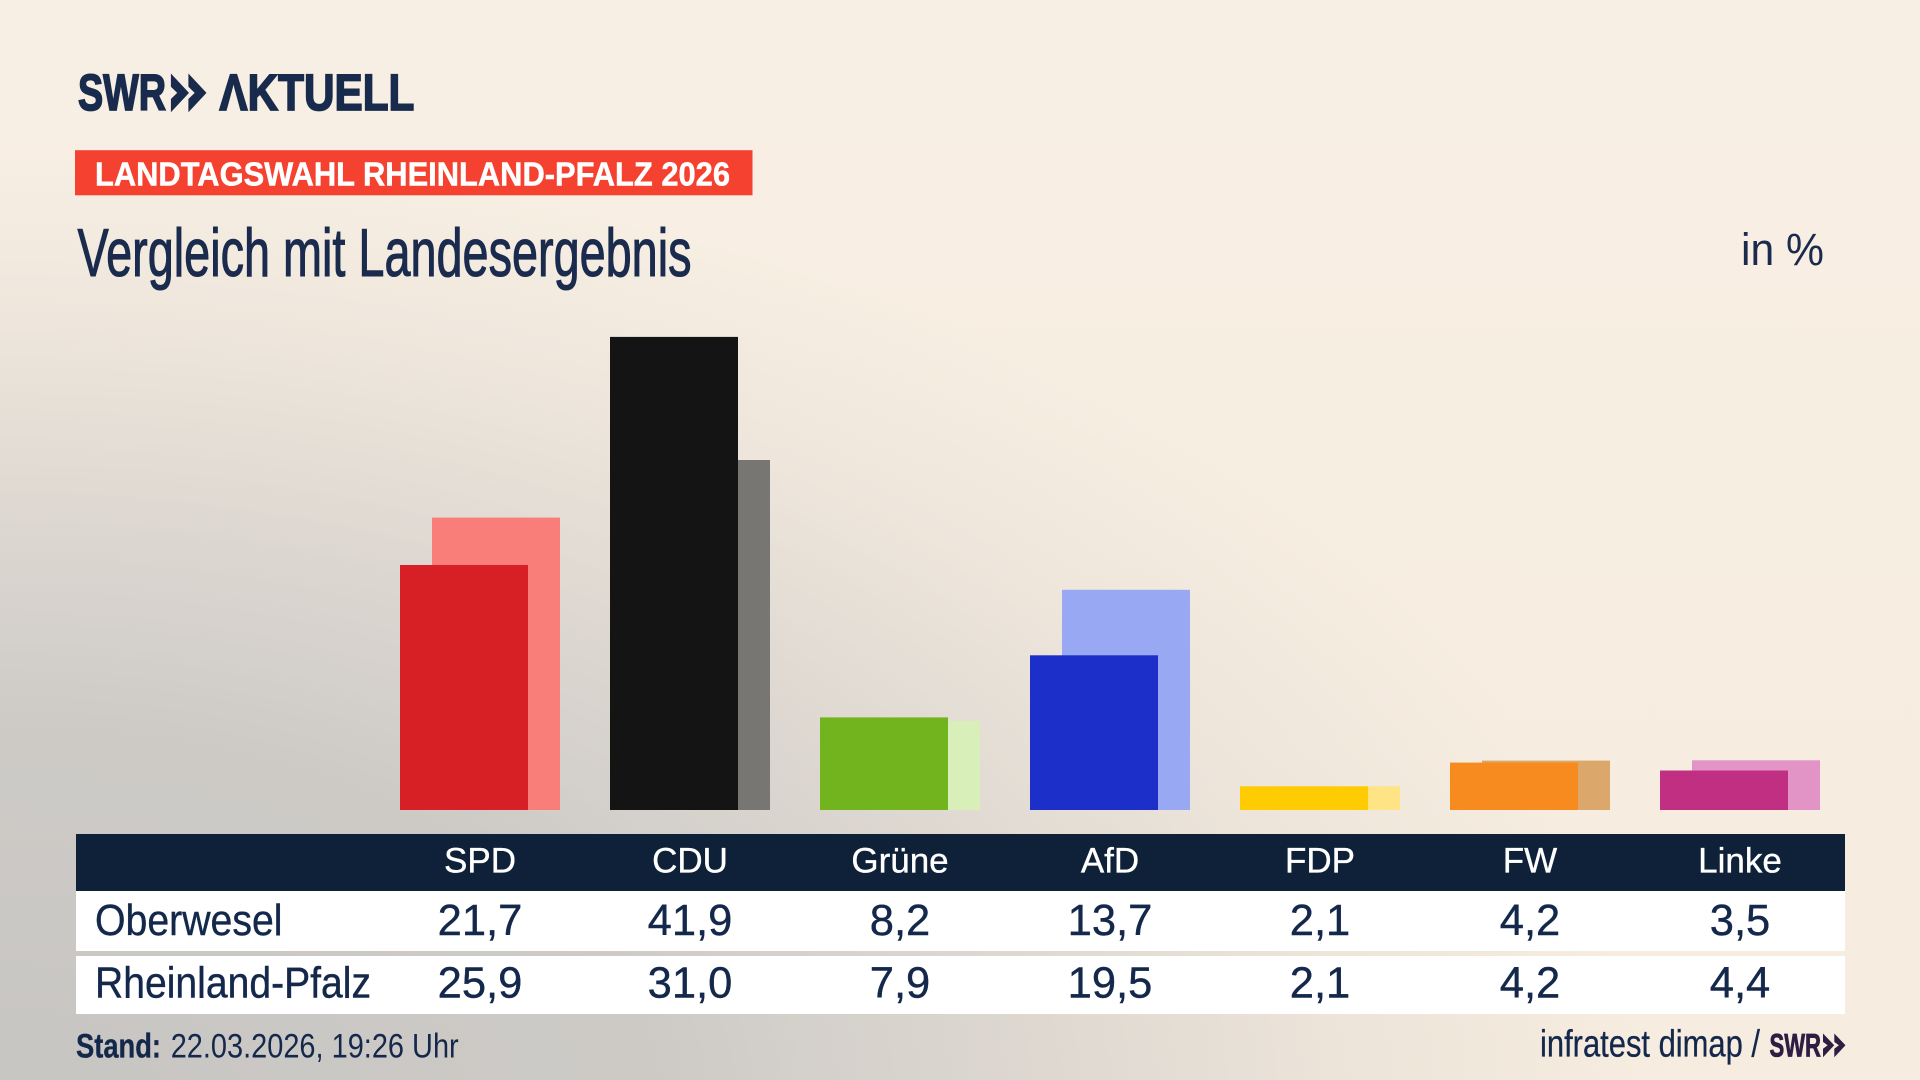 Image resolution: width=1920 pixels, height=1080 pixels. What do you see at coordinates (412, 175) in the screenshot?
I see `svg-text:LANDTAGSWAHL RHEINLAND-PFALZ 2: LANDTAGSWAHL RHEINLAND-PFALZ 2026` at bounding box center [412, 175].